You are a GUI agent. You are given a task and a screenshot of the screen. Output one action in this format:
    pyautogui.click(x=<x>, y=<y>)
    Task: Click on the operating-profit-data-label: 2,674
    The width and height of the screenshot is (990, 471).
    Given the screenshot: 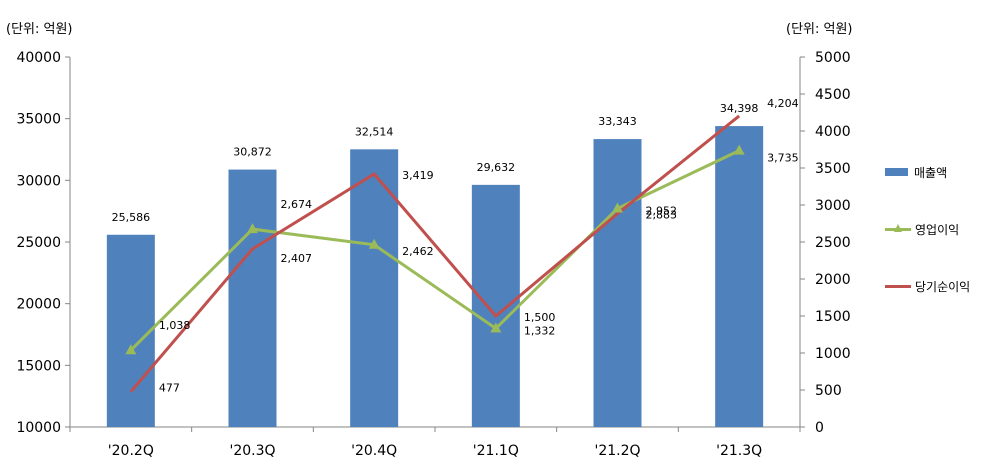 What is the action you would take?
    pyautogui.click(x=297, y=204)
    